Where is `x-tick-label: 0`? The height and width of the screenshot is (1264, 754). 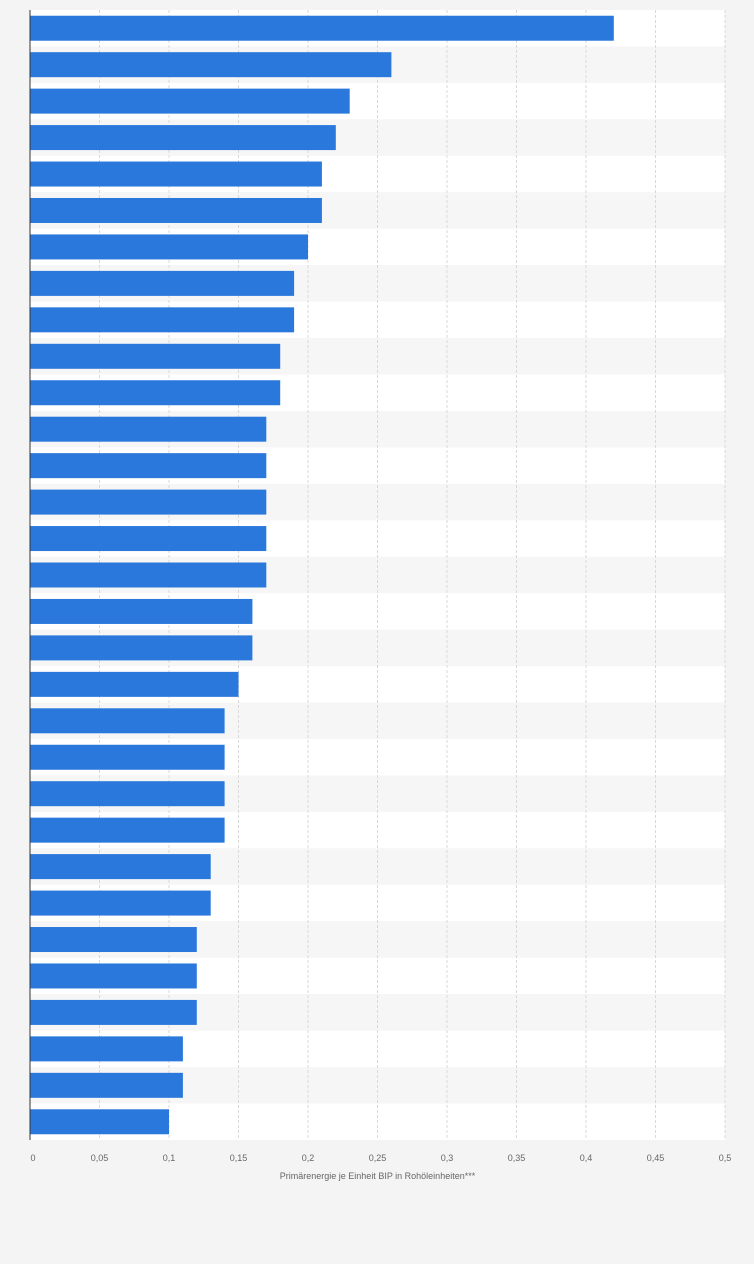
x-tick-label: 0 is located at coordinates (32, 1158).